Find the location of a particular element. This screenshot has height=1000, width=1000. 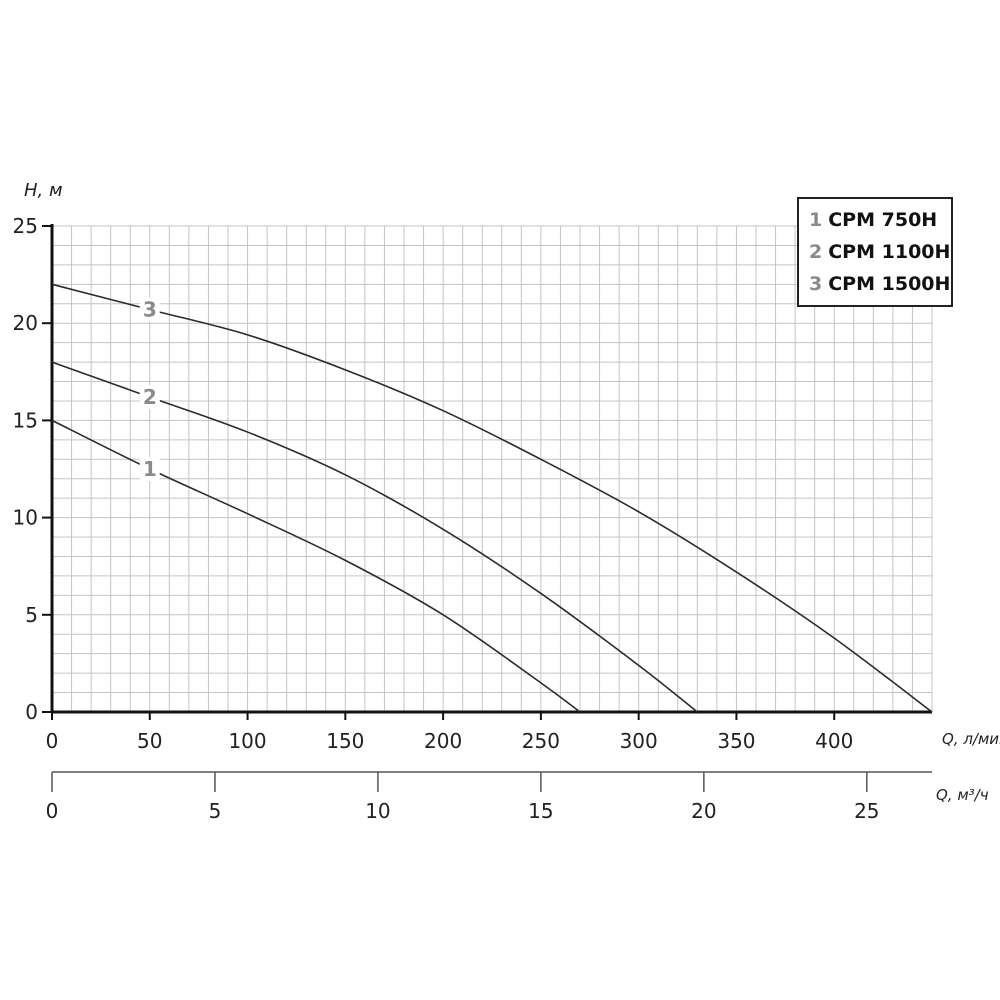

x2-tick-label: 0 is located at coordinates (52, 811).